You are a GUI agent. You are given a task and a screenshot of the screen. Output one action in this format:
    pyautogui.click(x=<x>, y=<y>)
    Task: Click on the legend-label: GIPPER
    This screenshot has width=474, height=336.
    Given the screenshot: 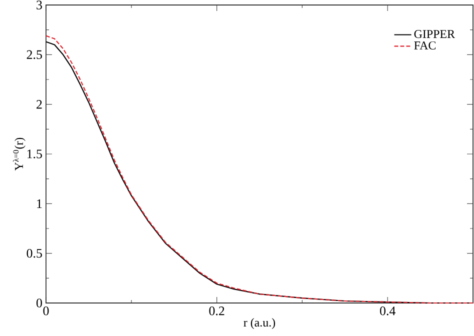 What is the action you would take?
    pyautogui.click(x=434, y=34)
    